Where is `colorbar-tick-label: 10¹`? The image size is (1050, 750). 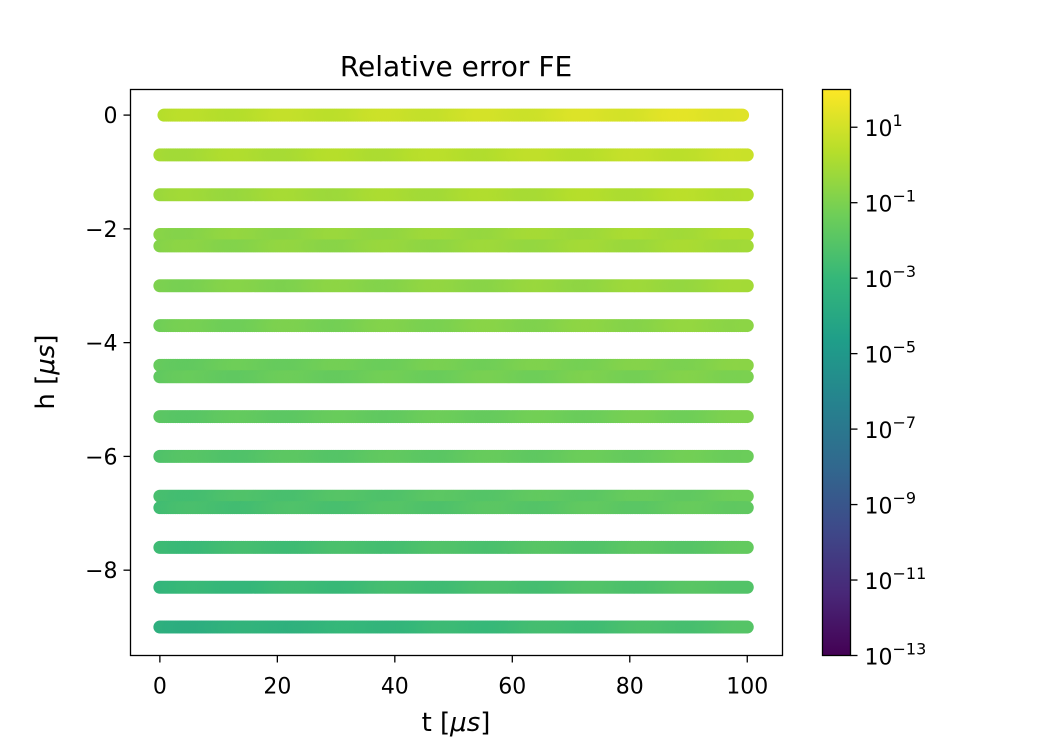
colorbar-tick-label: 10¹ is located at coordinates (884, 126).